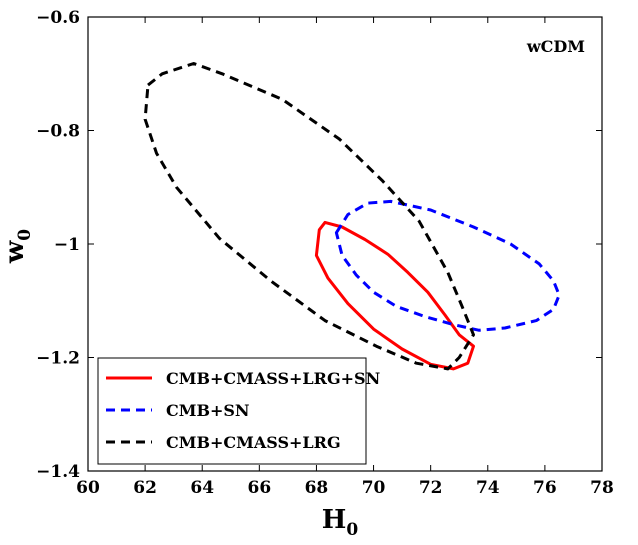 The image size is (638, 545). What do you see at coordinates (145, 488) in the screenshot?
I see `x-tick-label: 62` at bounding box center [145, 488].